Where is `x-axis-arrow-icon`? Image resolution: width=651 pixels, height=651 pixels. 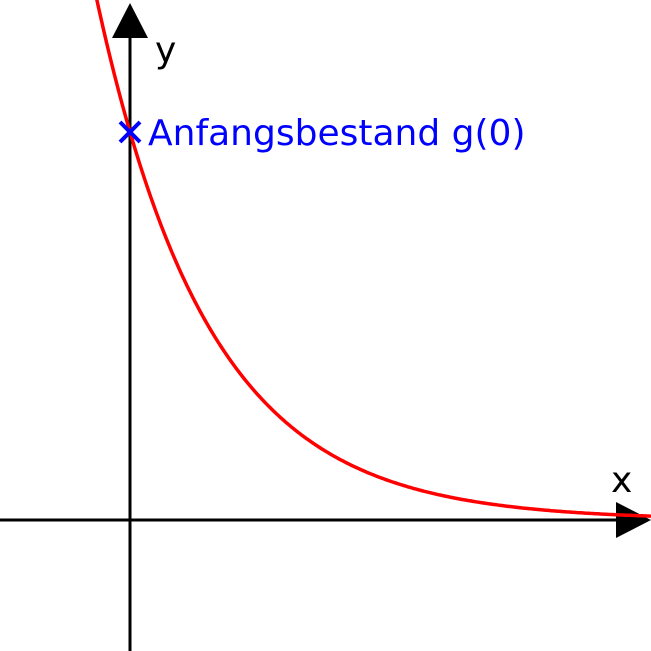
x-axis-arrow-icon is located at coordinates (633, 520).